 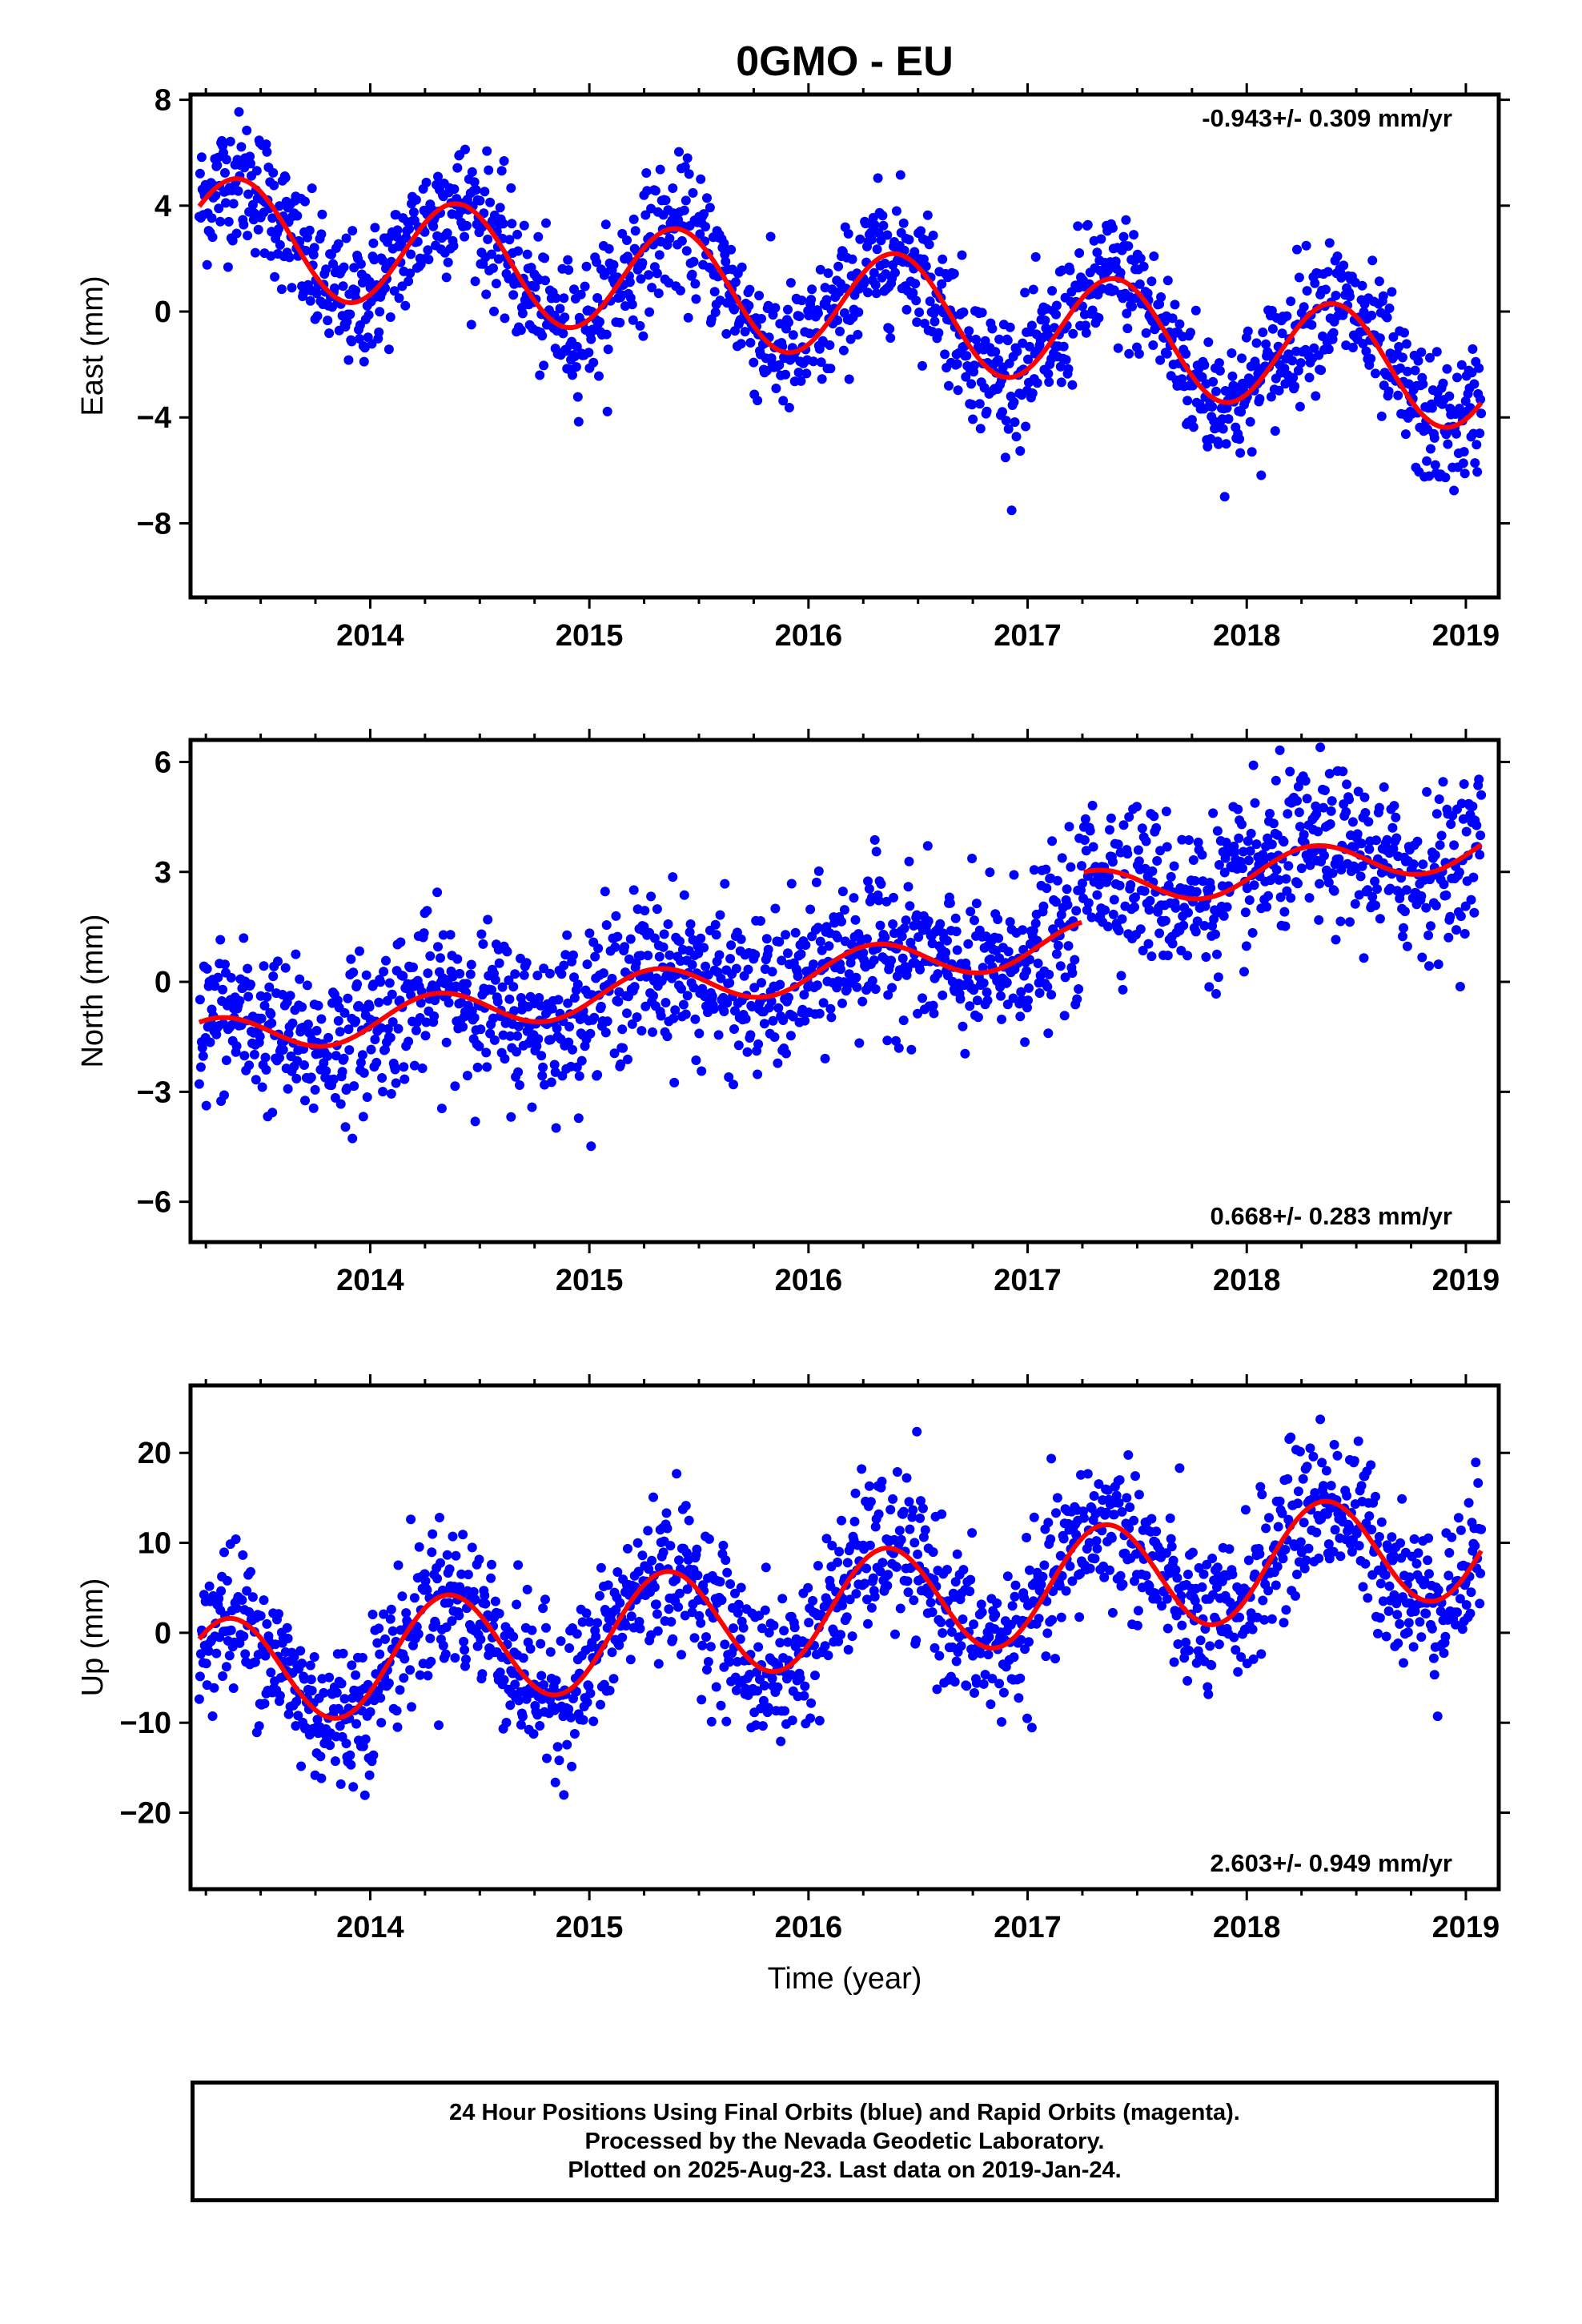 I want to click on x-tick-label: 2017, so click(x=1028, y=636).